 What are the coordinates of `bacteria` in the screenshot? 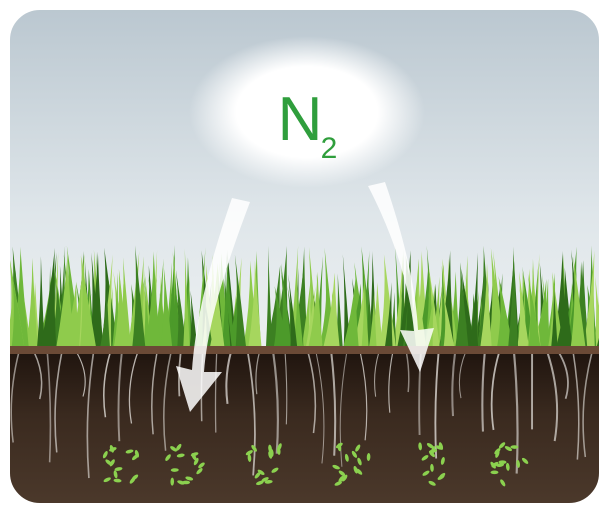 It's located at (315, 464).